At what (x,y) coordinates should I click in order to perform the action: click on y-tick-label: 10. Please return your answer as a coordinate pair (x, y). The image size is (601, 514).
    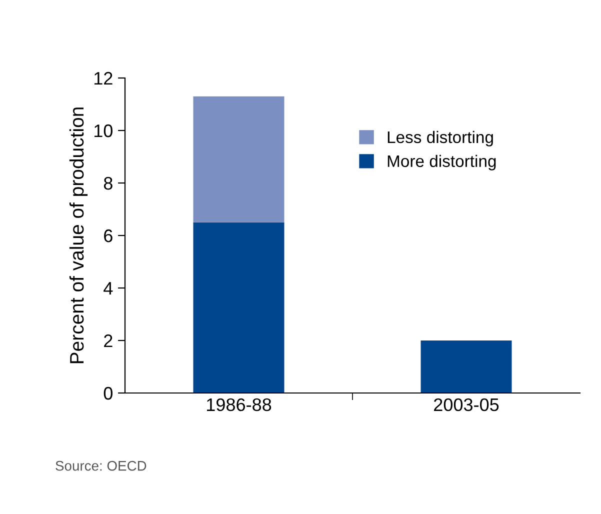
    Looking at the image, I should click on (103, 131).